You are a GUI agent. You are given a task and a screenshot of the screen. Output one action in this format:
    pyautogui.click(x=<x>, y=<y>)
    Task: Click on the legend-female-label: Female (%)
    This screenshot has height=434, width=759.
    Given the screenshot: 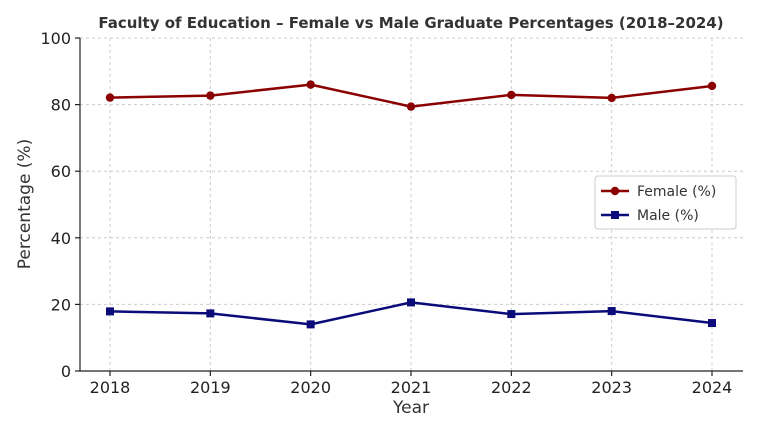 What is the action you would take?
    pyautogui.click(x=676, y=192)
    